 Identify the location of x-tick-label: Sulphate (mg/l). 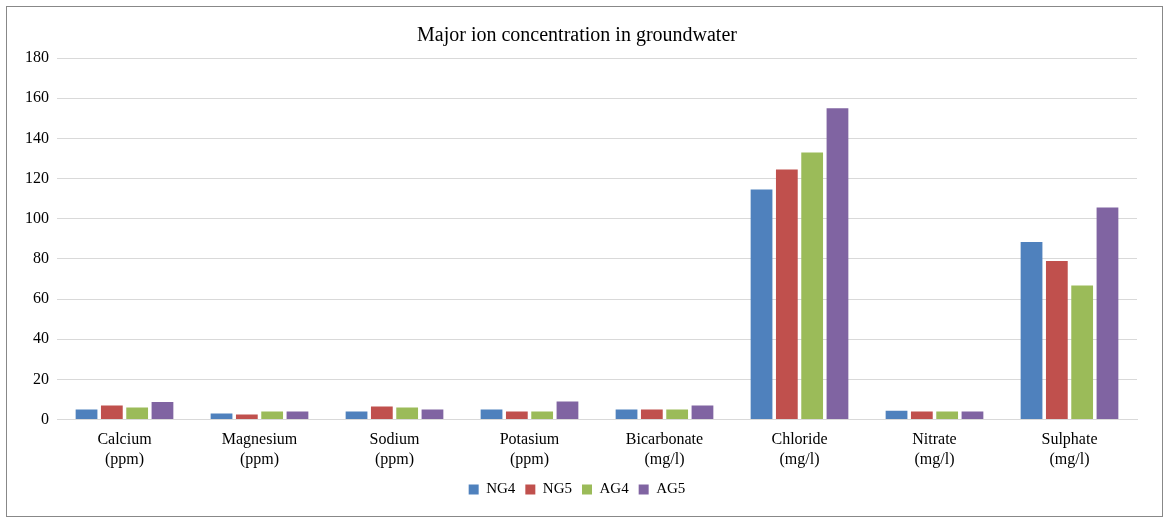
(1069, 449).